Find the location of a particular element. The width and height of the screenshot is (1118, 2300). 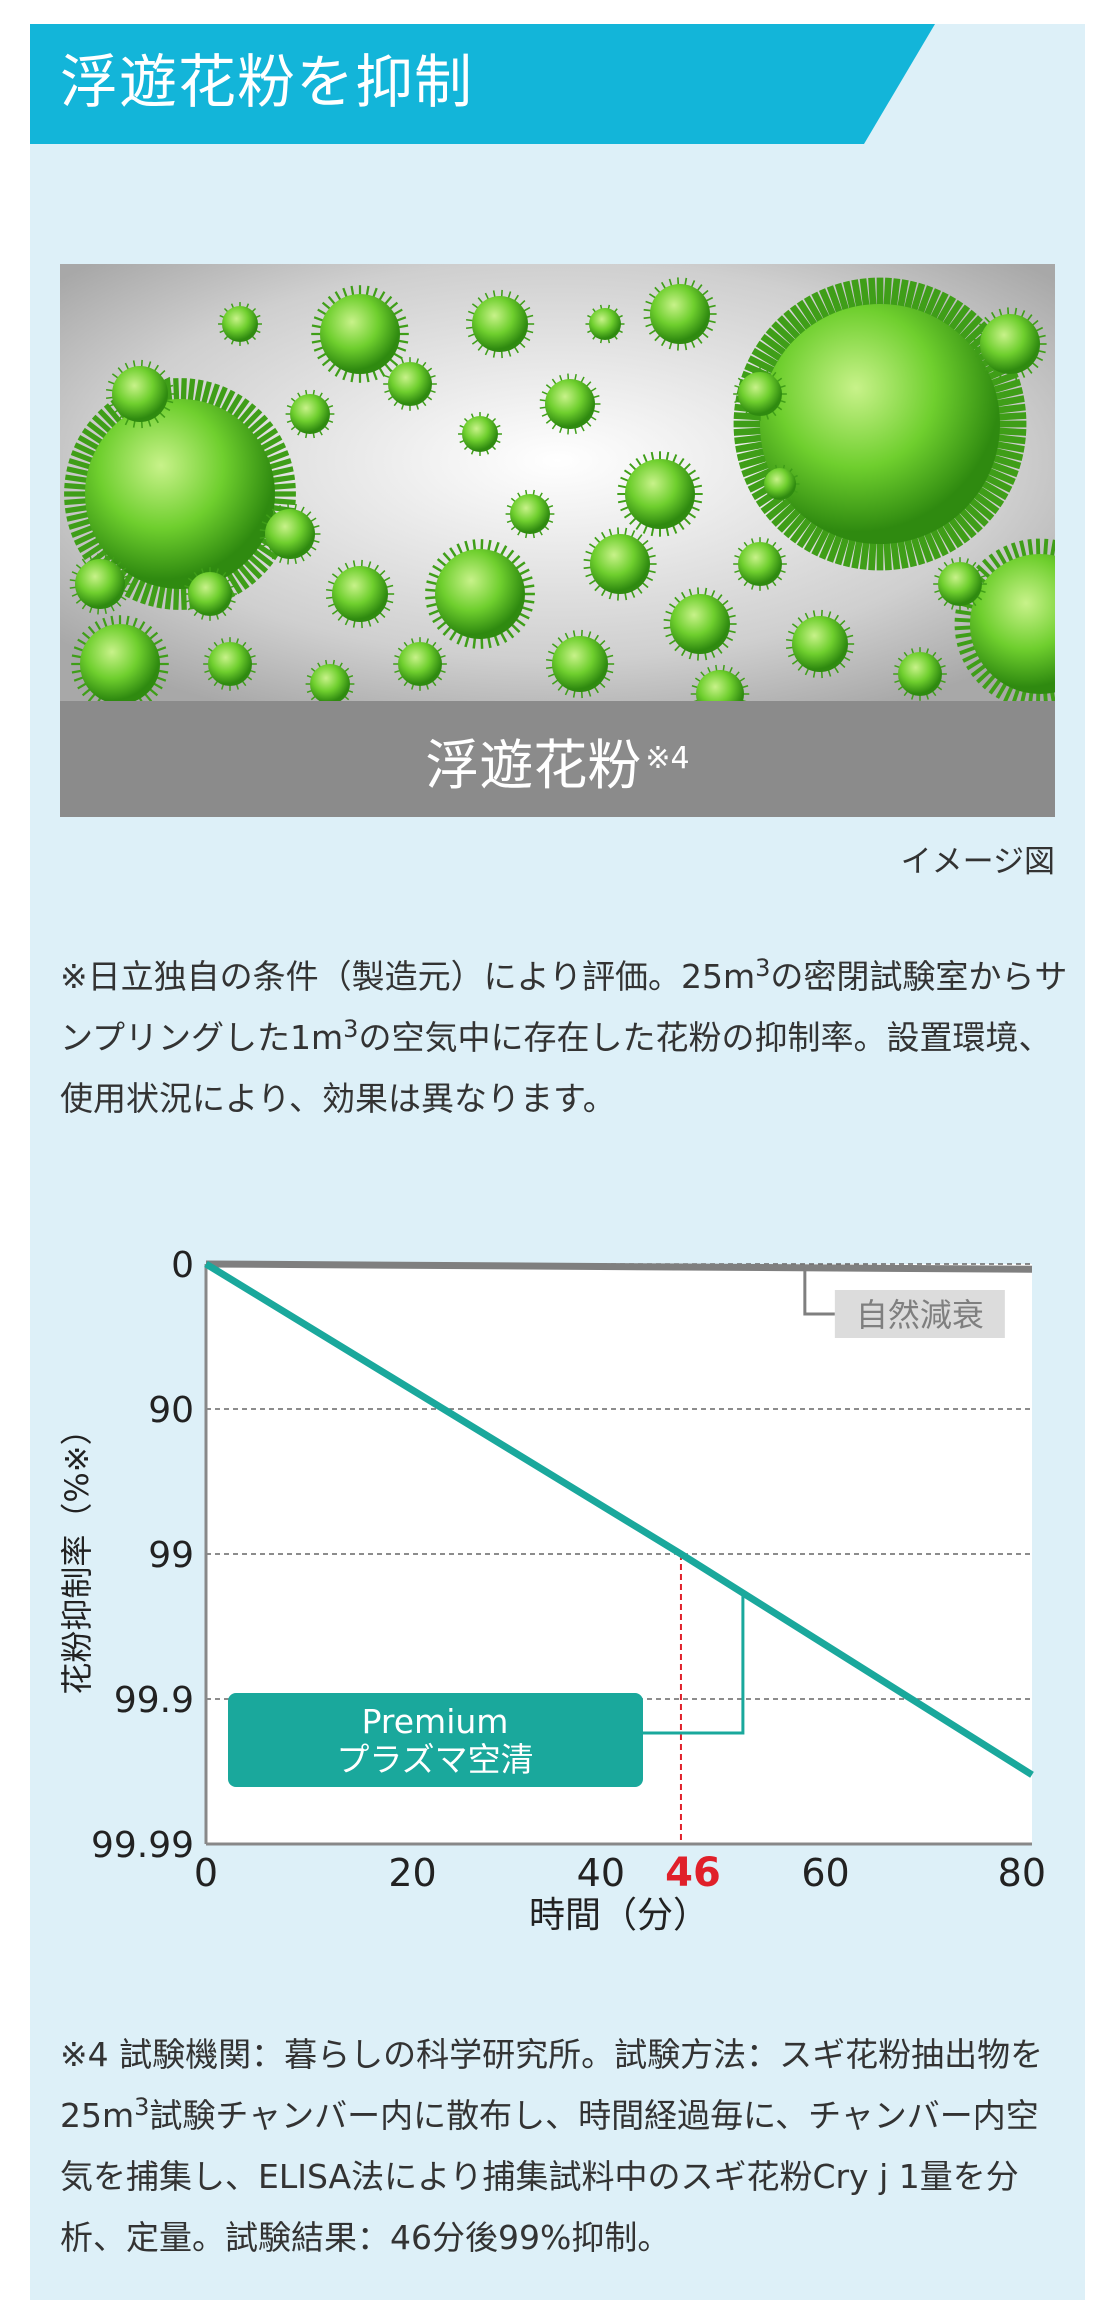

x-axis-label: 時間（分） is located at coordinates (619, 1915).